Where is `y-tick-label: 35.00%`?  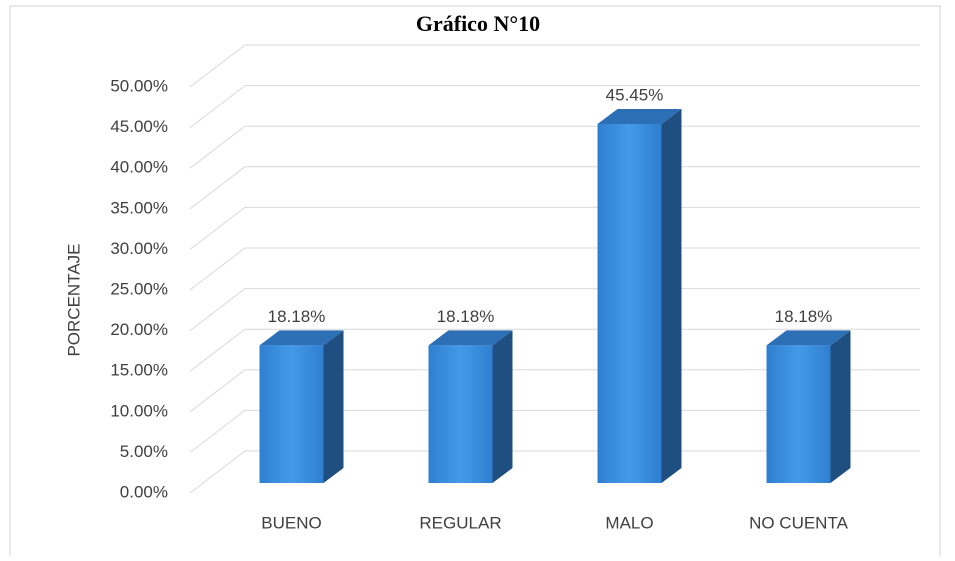
y-tick-label: 35.00% is located at coordinates (139, 207).